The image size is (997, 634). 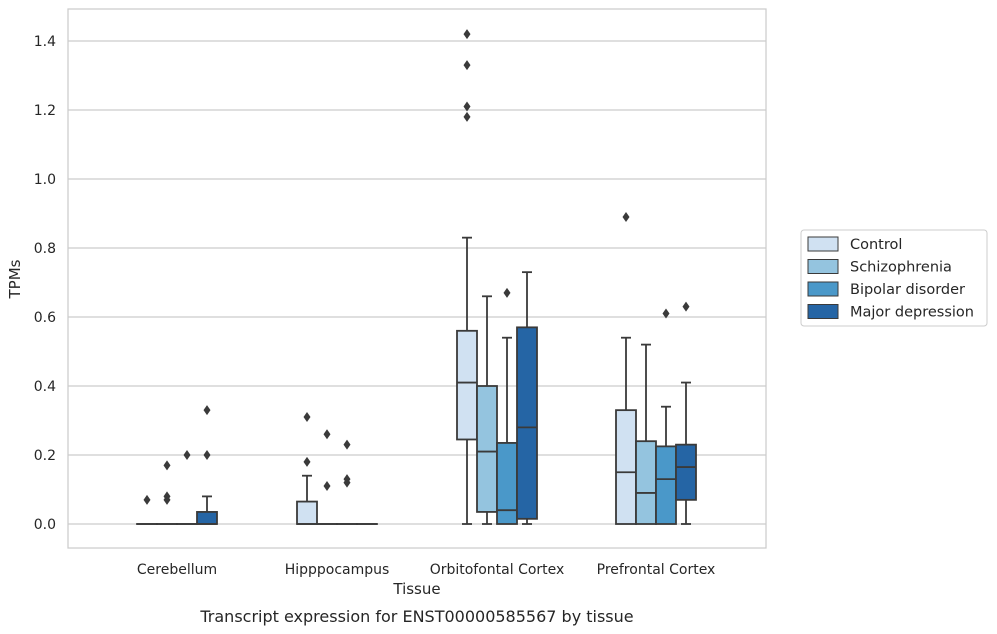 I want to click on y-tick-label: 0.8, so click(x=45, y=249).